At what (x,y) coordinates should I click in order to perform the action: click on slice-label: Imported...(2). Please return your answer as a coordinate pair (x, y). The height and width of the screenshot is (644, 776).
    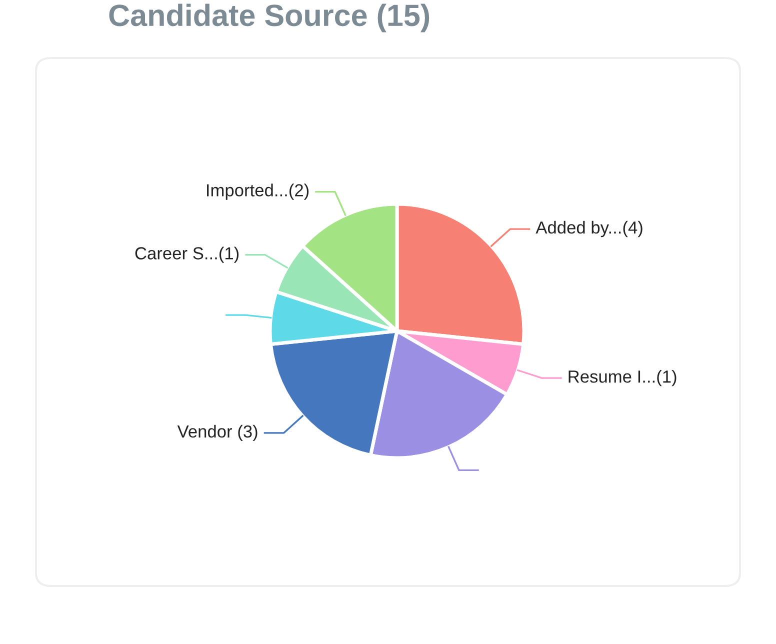
    Looking at the image, I should click on (258, 192).